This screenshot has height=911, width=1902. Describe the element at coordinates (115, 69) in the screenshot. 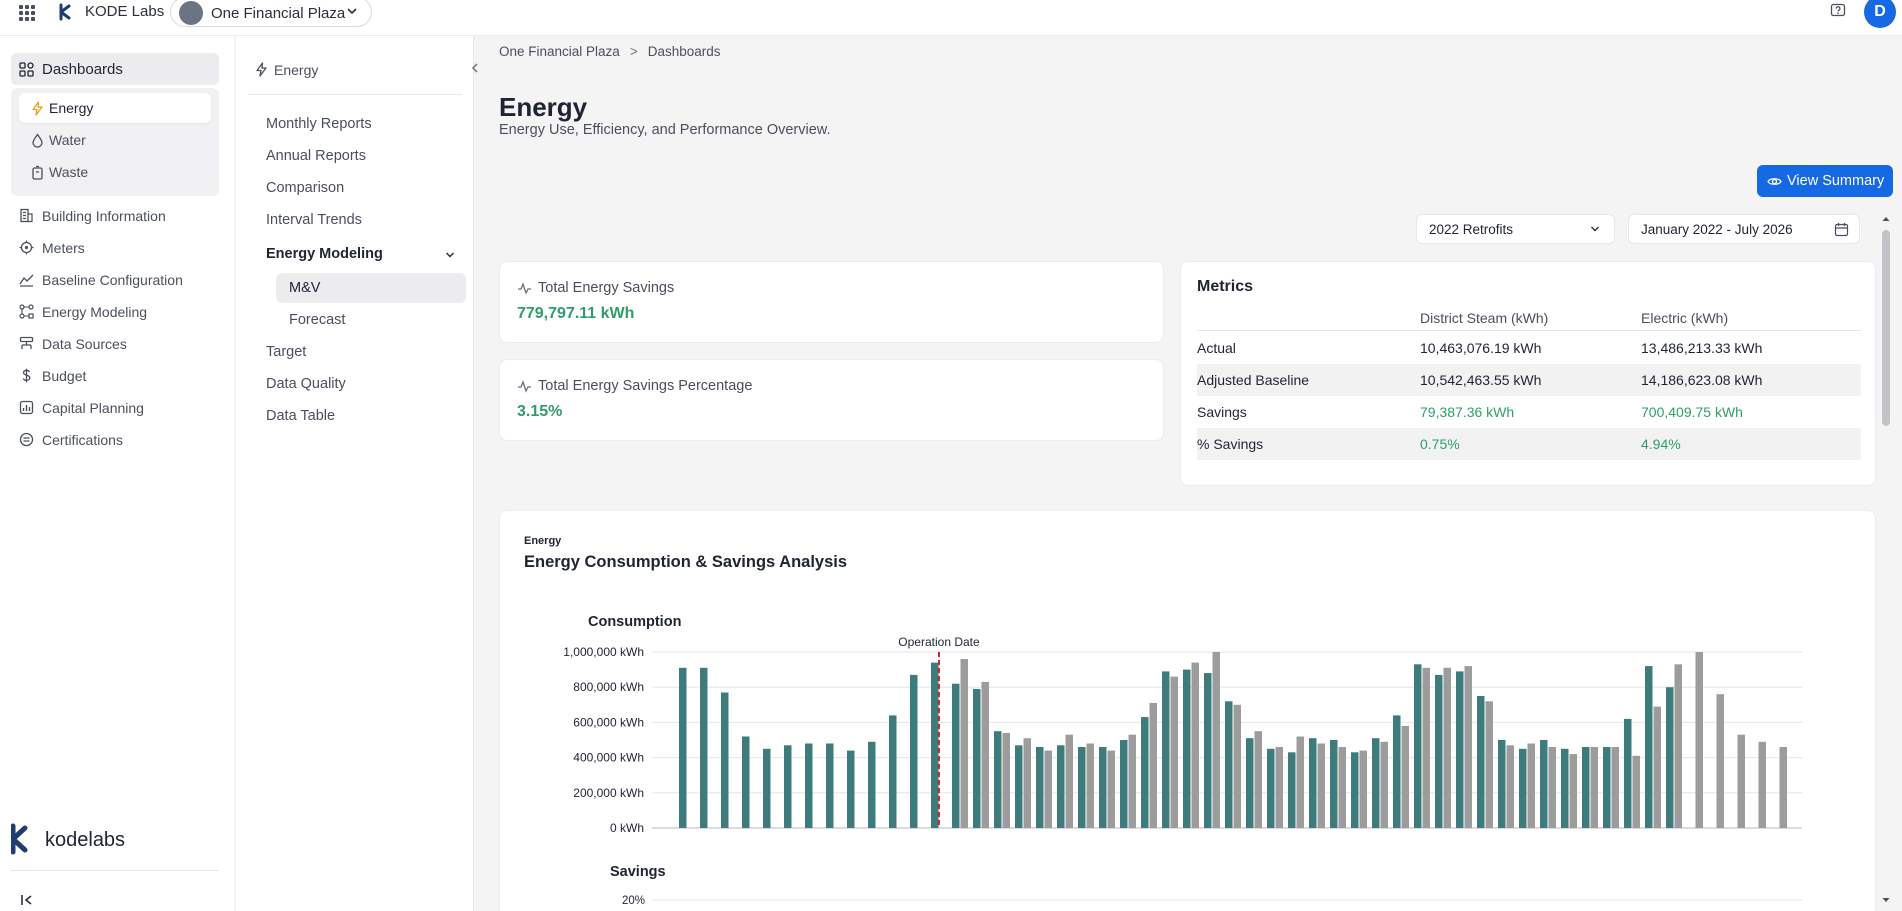

I see `nav-dashboards: Dashboards` at that location.